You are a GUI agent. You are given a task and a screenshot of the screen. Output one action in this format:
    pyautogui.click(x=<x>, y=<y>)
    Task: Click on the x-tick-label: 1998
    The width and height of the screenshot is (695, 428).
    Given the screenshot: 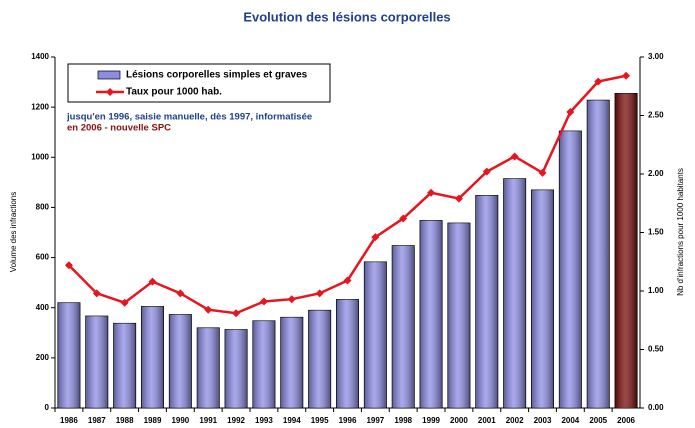 What is the action you would take?
    pyautogui.click(x=403, y=420)
    